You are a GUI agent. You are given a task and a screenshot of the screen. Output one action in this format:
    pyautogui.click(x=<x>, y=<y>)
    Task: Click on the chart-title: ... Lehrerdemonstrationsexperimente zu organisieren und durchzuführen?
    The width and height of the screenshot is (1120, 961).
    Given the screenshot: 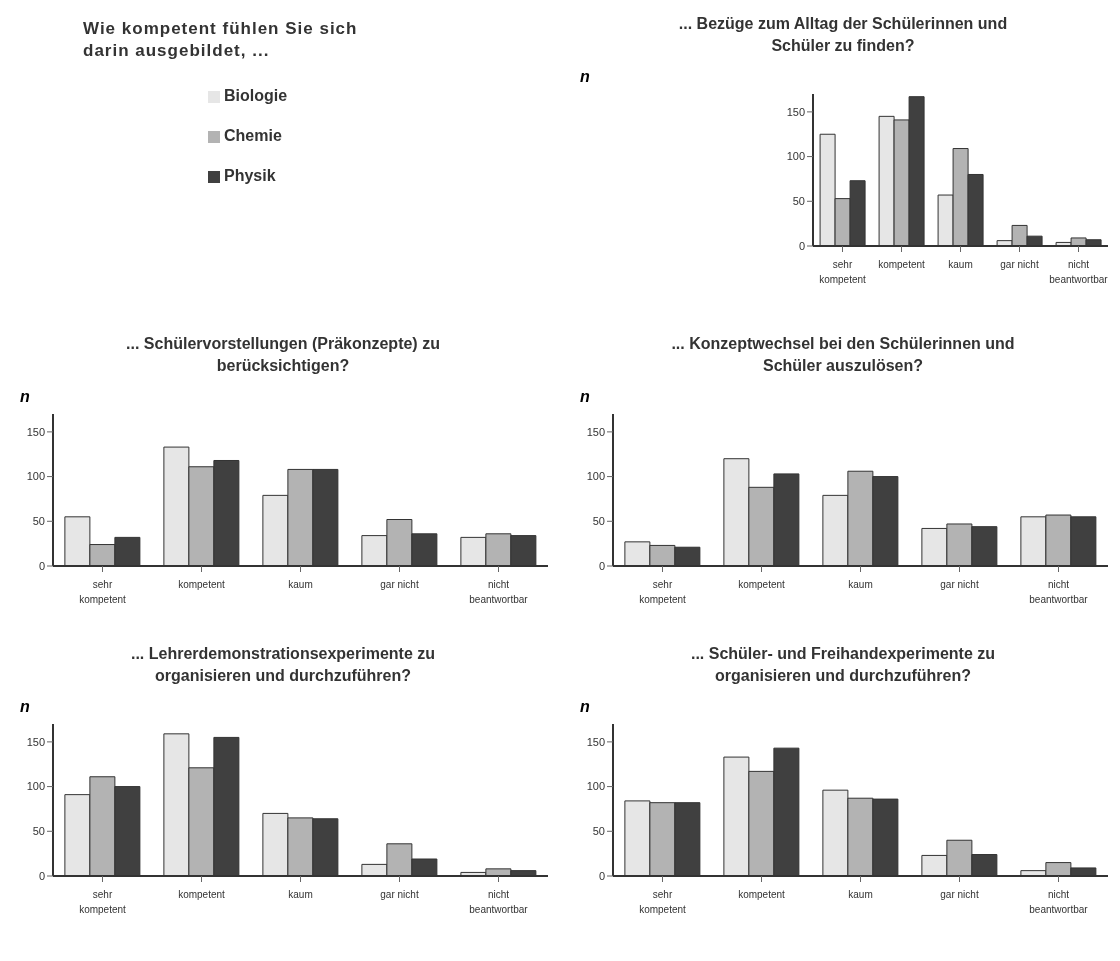 What is the action you would take?
    pyautogui.click(x=283, y=665)
    